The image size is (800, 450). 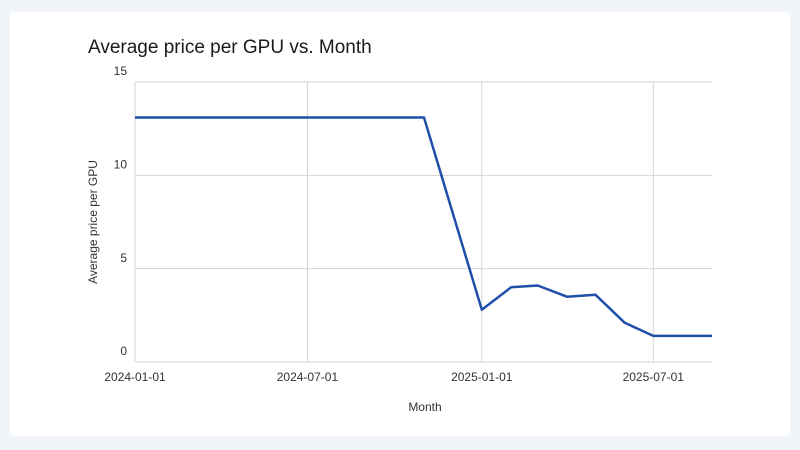 What do you see at coordinates (123, 258) in the screenshot?
I see `y-tick-label: 5` at bounding box center [123, 258].